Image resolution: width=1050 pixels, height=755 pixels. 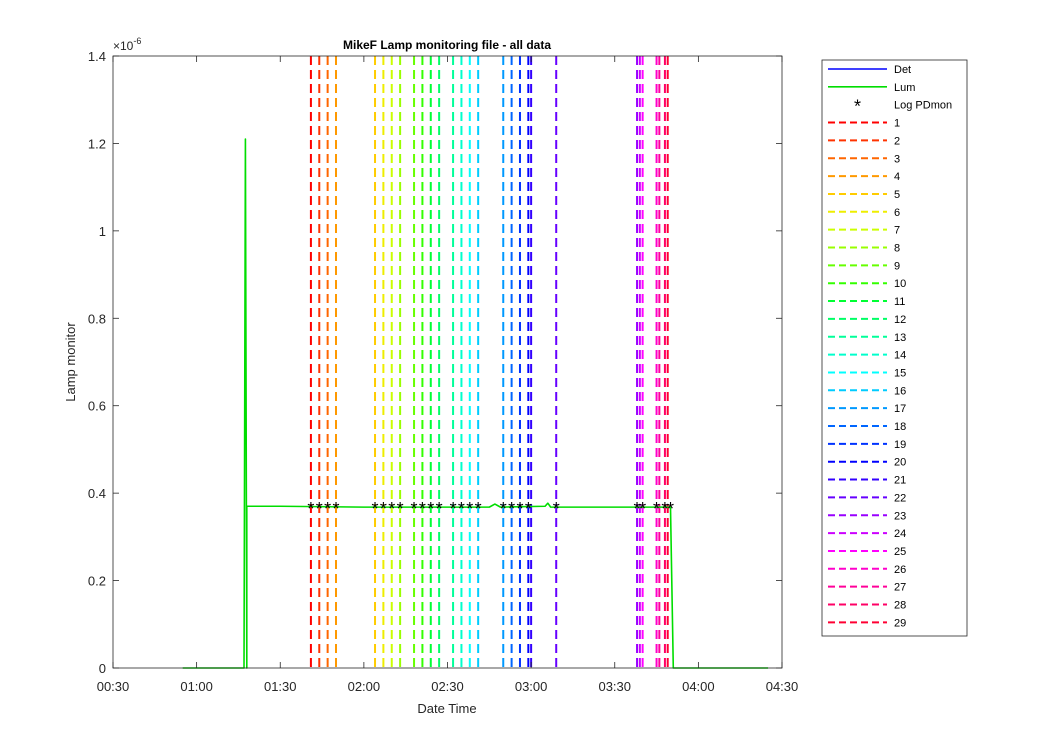 What do you see at coordinates (280, 686) in the screenshot?
I see `x-tick-label: 01:30` at bounding box center [280, 686].